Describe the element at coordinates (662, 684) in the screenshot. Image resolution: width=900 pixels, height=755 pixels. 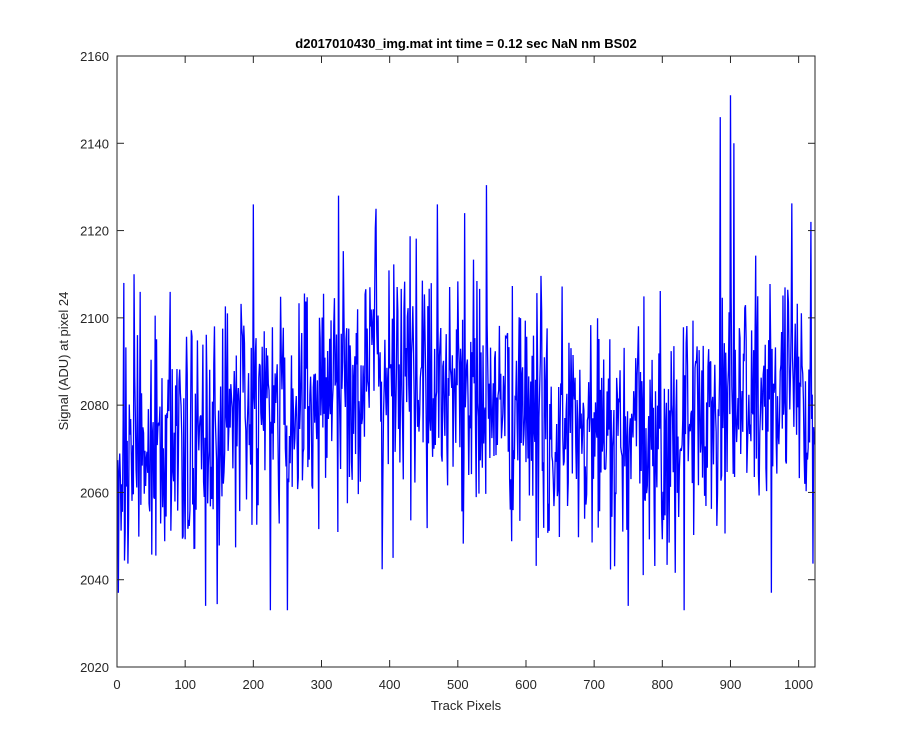
I see `x-tick-label: 800` at that location.